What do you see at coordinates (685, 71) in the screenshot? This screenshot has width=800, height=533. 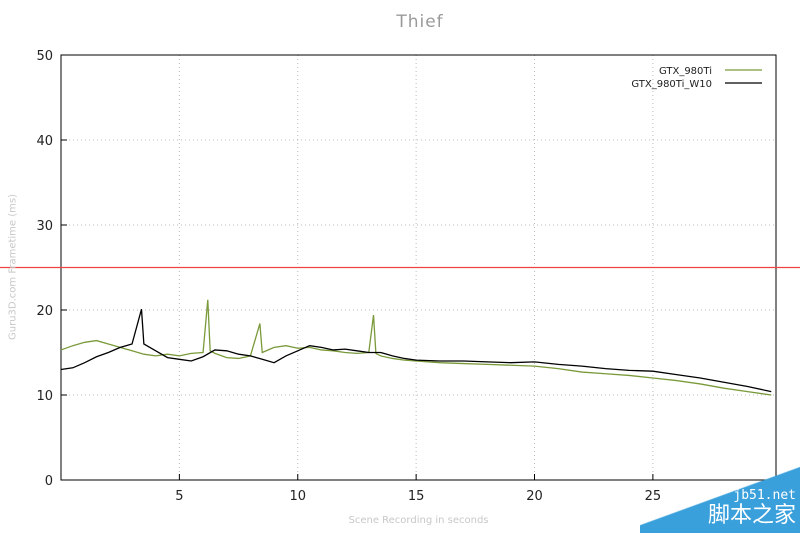 I see `legend-label: GTX_980Ti` at bounding box center [685, 71].